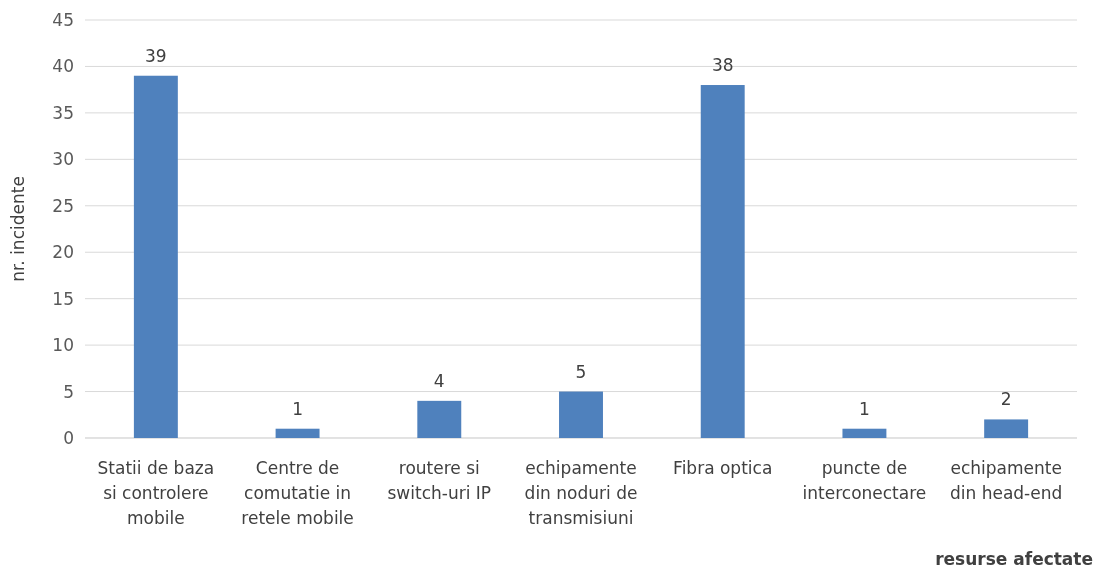  I want to click on x-axis-title: resurse afectate, so click(1014, 559).